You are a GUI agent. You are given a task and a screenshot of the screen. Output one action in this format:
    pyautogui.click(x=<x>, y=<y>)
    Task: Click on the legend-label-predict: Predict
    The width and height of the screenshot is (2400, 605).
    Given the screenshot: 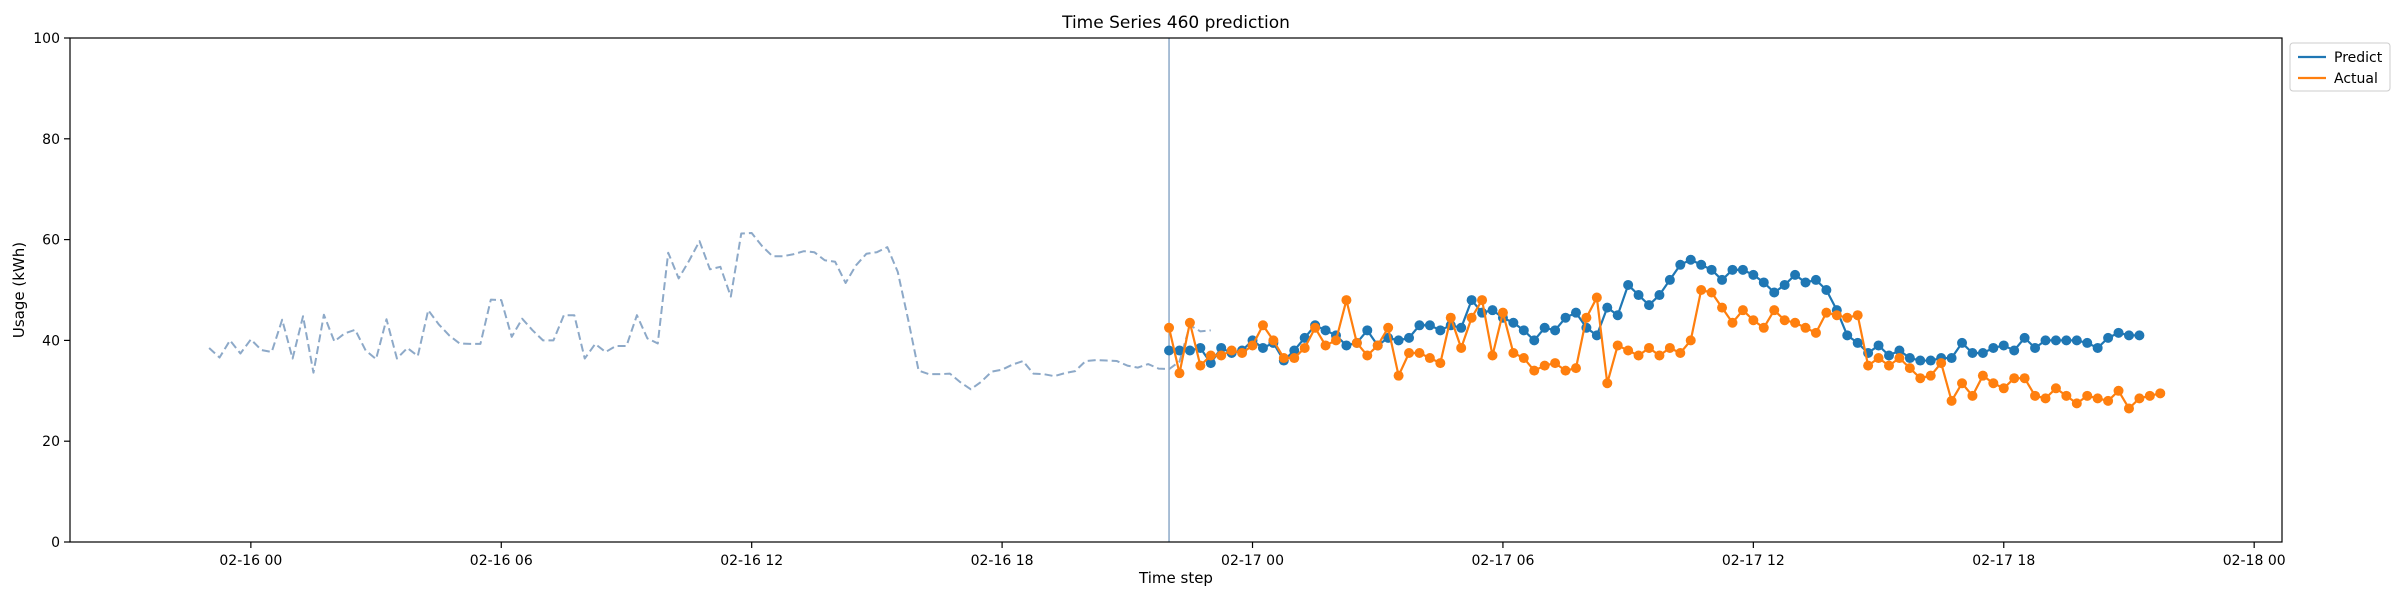 What is the action you would take?
    pyautogui.click(x=2358, y=58)
    